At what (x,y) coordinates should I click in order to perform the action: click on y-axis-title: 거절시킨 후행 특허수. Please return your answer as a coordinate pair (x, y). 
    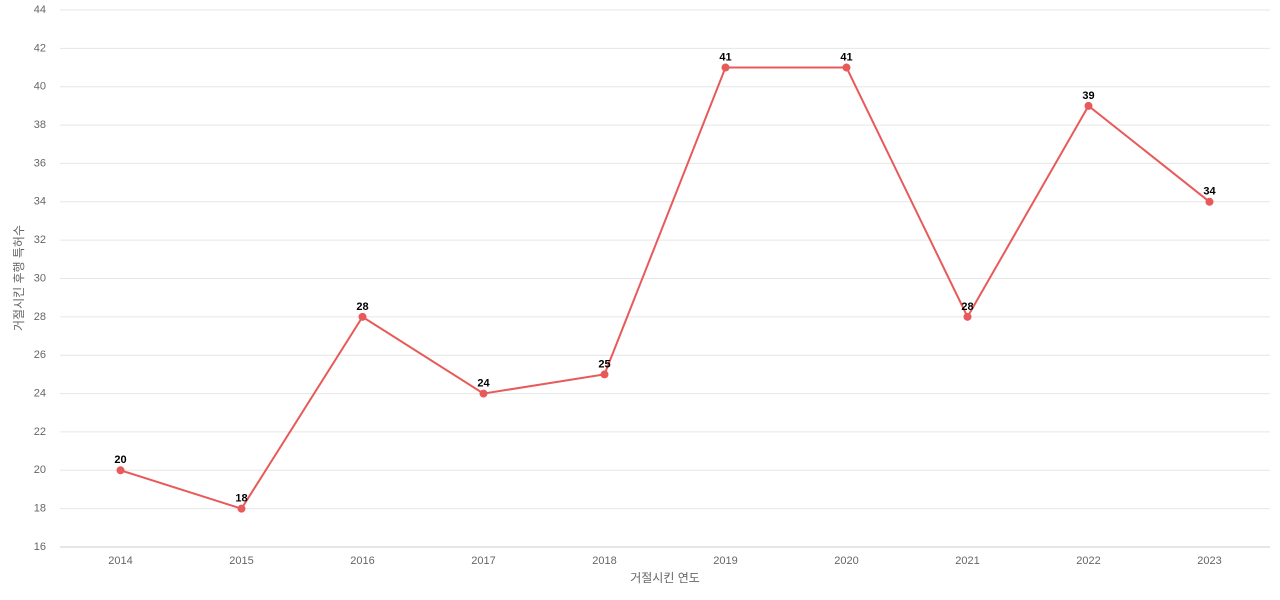
    Looking at the image, I should click on (18, 278).